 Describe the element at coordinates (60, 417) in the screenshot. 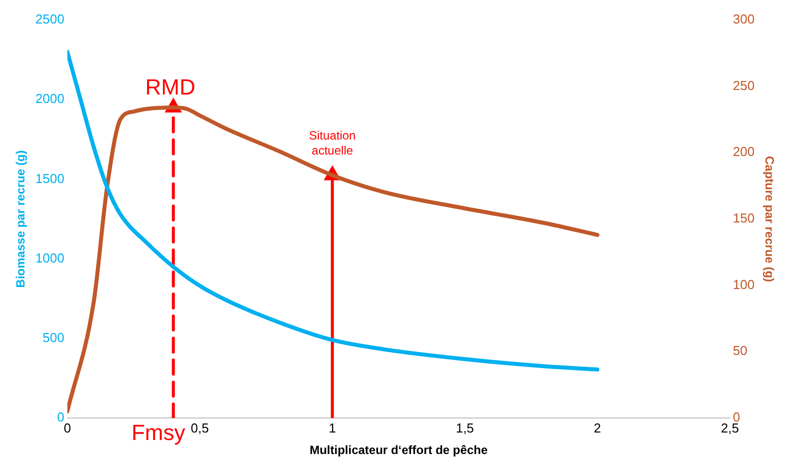

I see `y-tick-label: 0` at that location.